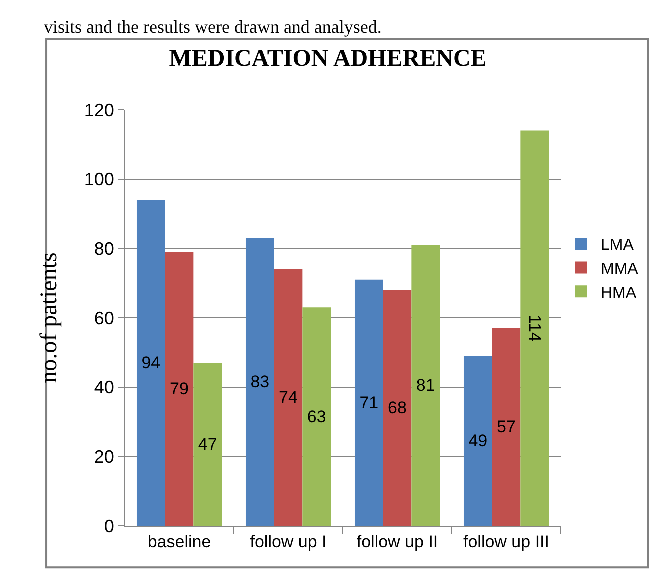 The width and height of the screenshot is (656, 581). I want to click on data-label: 79, so click(179, 389).